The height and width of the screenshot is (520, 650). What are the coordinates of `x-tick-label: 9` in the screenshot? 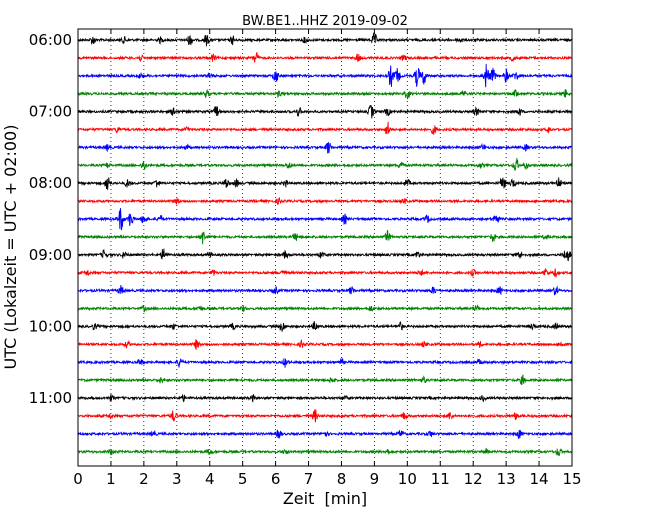 It's located at (375, 479).